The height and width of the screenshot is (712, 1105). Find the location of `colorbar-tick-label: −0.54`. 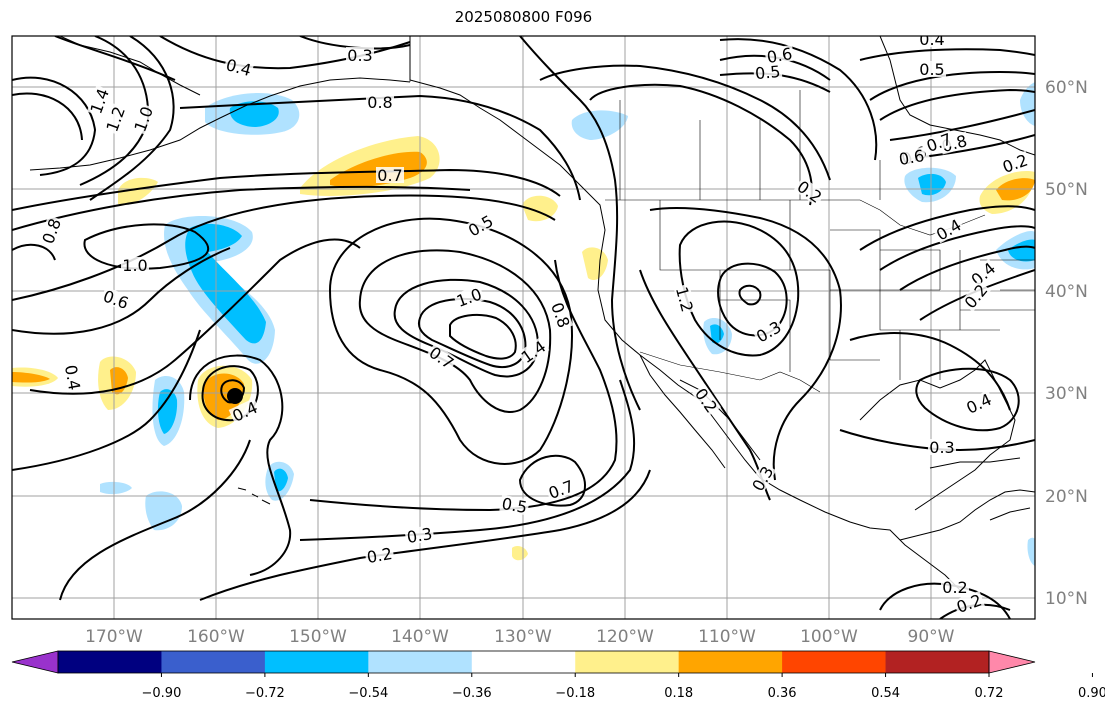

colorbar-tick-label: −0.54 is located at coordinates (368, 693).